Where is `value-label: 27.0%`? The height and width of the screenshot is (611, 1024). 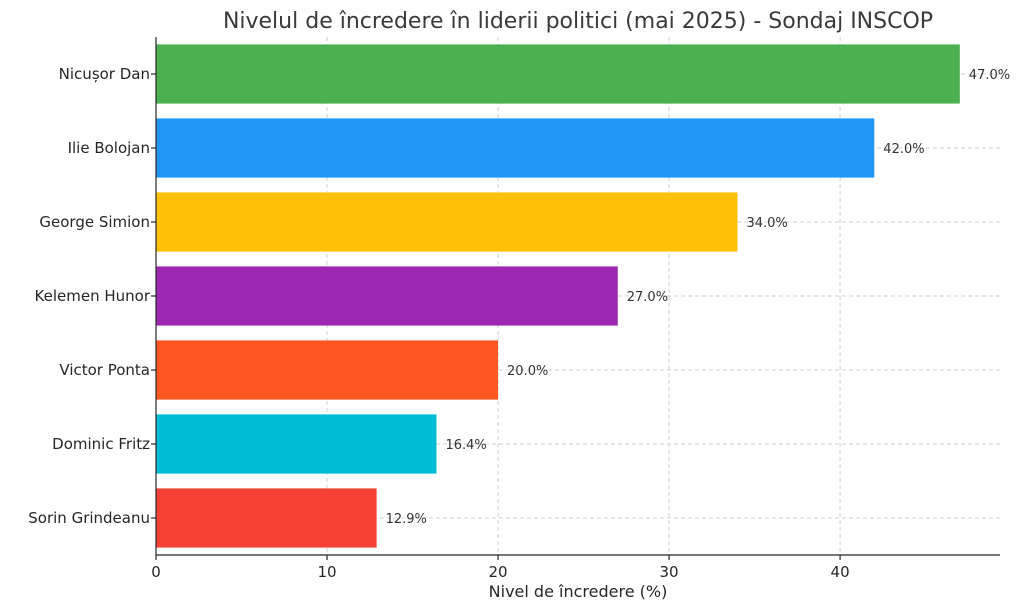 value-label: 27.0% is located at coordinates (647, 297).